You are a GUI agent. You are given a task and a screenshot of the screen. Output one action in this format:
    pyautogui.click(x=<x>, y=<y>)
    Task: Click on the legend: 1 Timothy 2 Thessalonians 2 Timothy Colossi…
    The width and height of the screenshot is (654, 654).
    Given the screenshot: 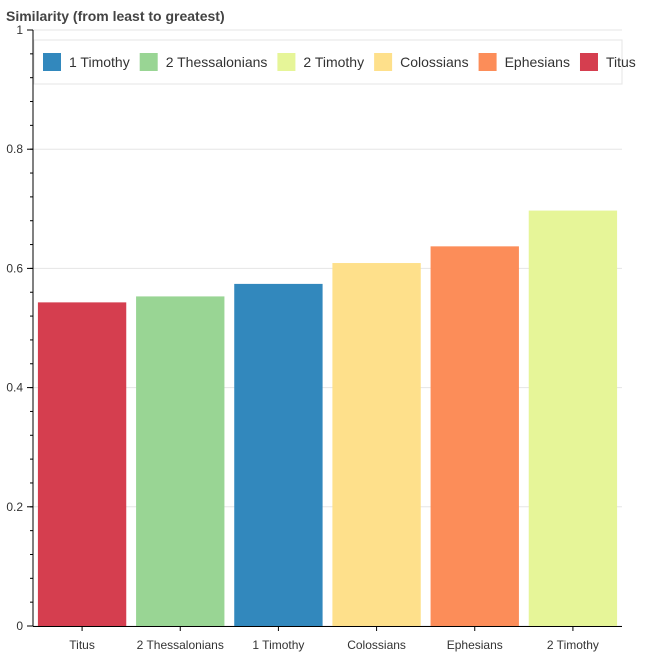 What is the action you would take?
    pyautogui.click(x=334, y=62)
    